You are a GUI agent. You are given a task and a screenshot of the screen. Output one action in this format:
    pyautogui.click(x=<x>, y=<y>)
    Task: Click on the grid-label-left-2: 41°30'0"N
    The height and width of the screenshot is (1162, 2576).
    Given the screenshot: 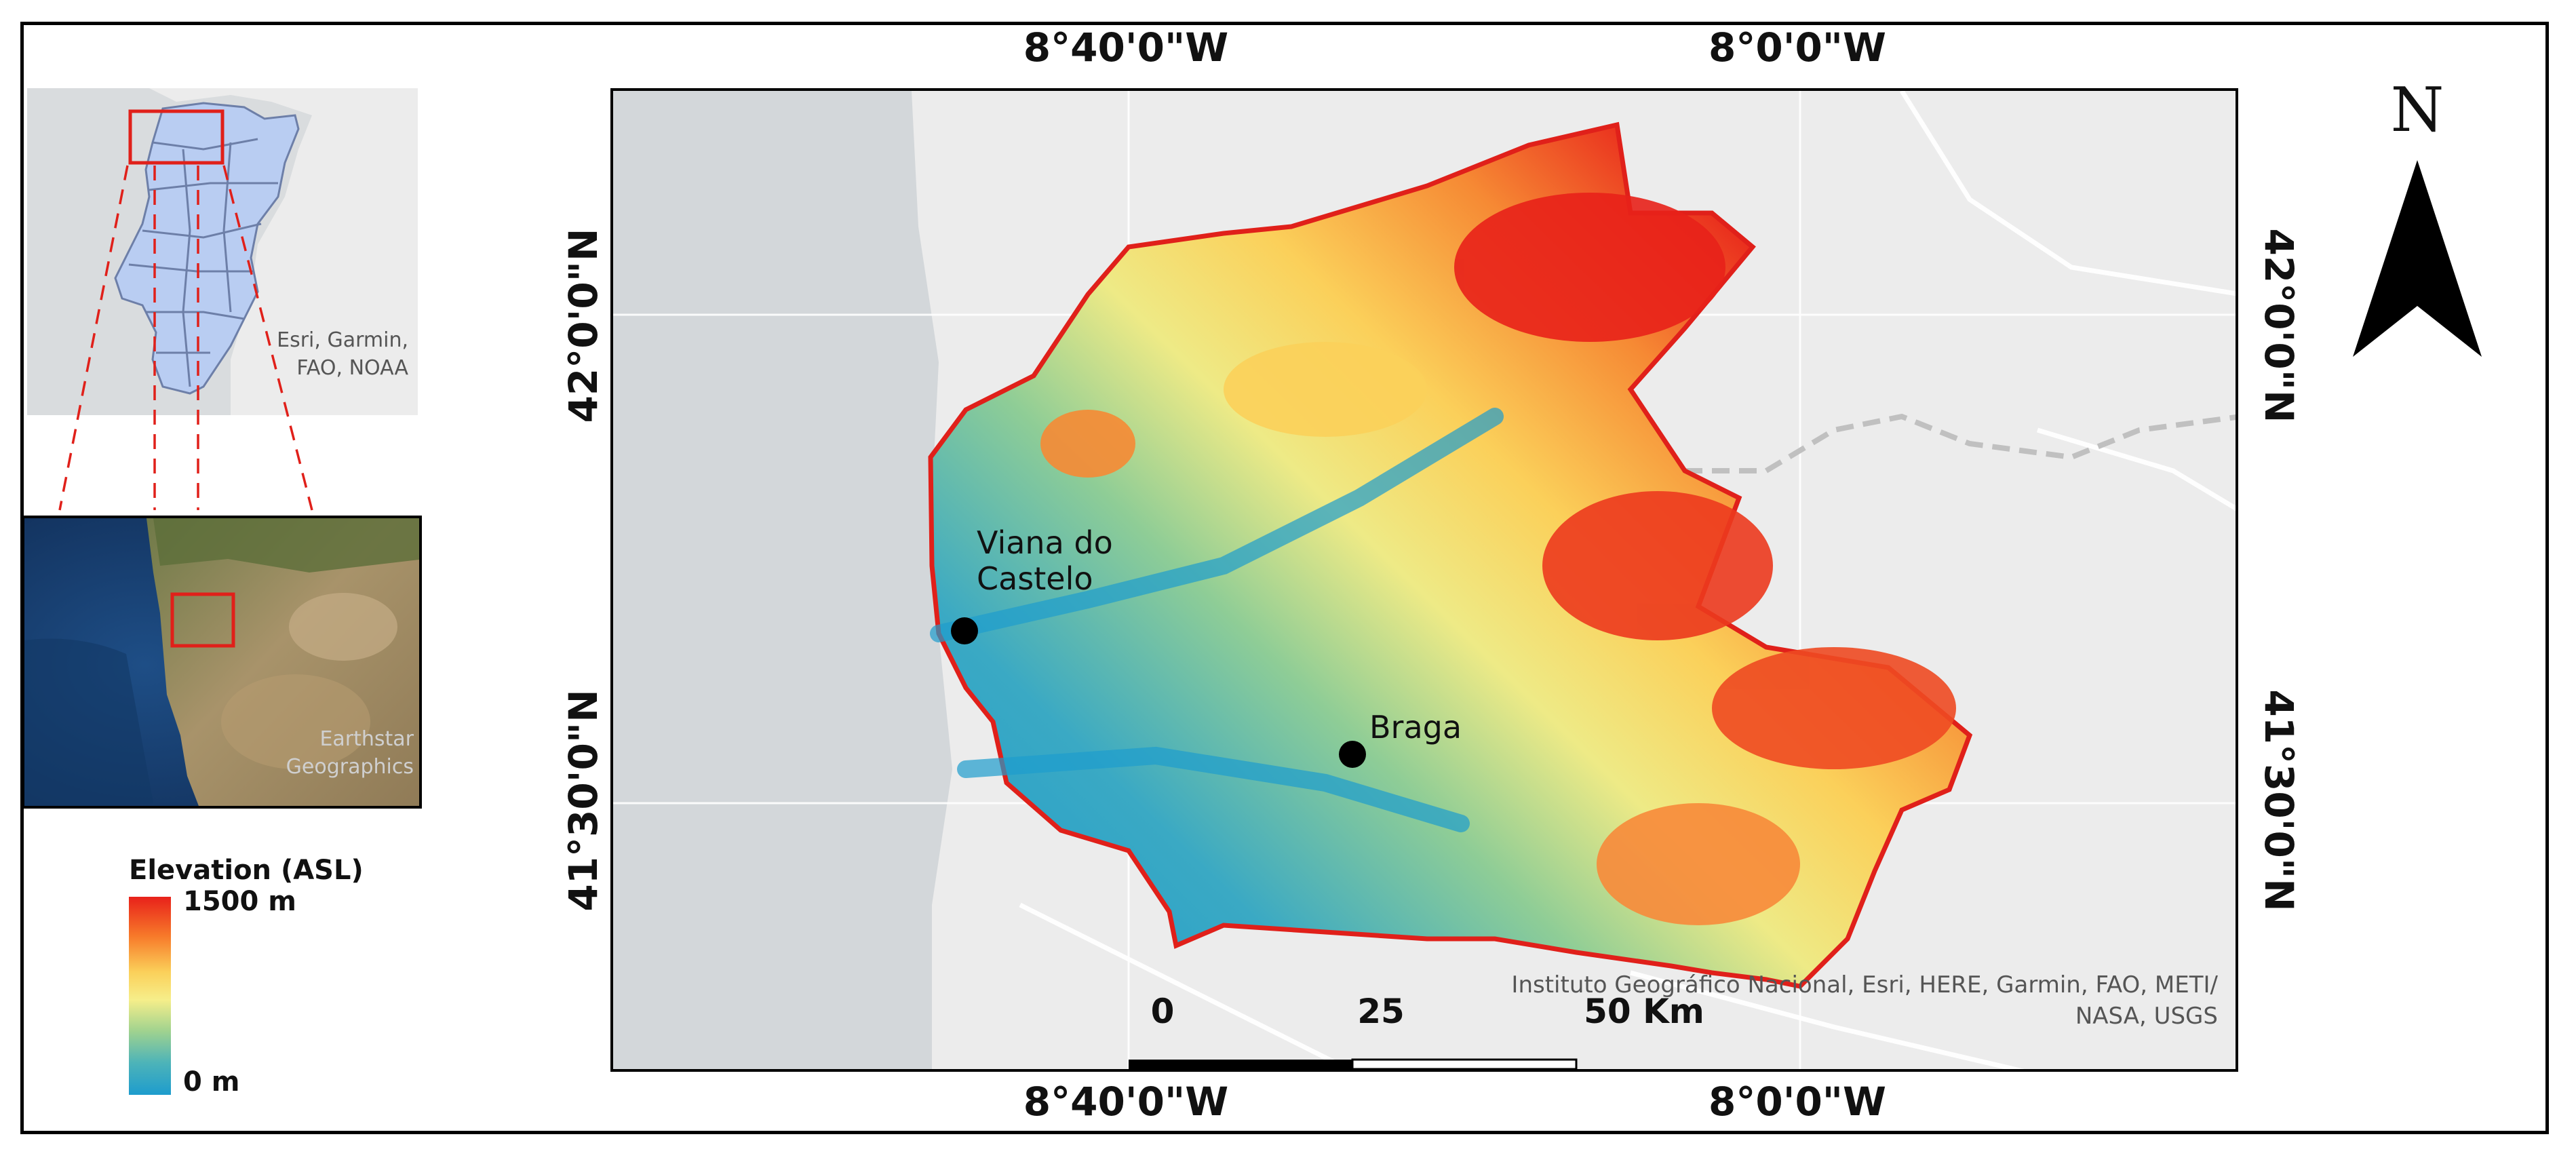 What is the action you would take?
    pyautogui.click(x=583, y=801)
    